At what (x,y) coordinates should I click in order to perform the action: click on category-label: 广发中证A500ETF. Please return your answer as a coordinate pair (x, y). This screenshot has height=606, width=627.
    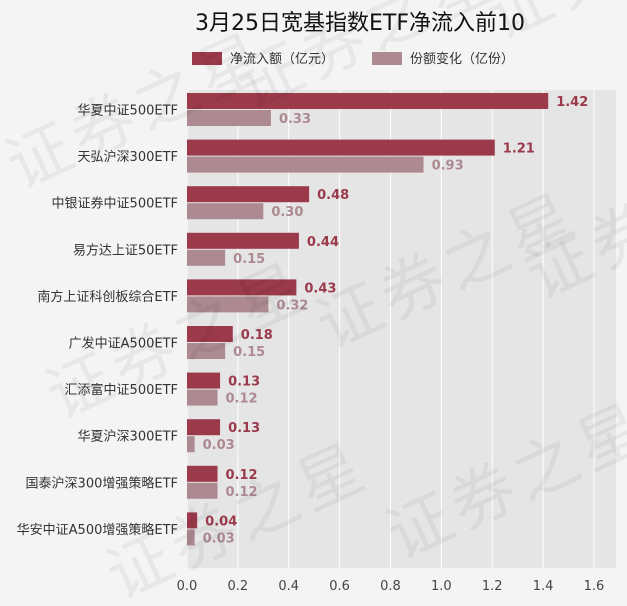
    Looking at the image, I should click on (123, 344).